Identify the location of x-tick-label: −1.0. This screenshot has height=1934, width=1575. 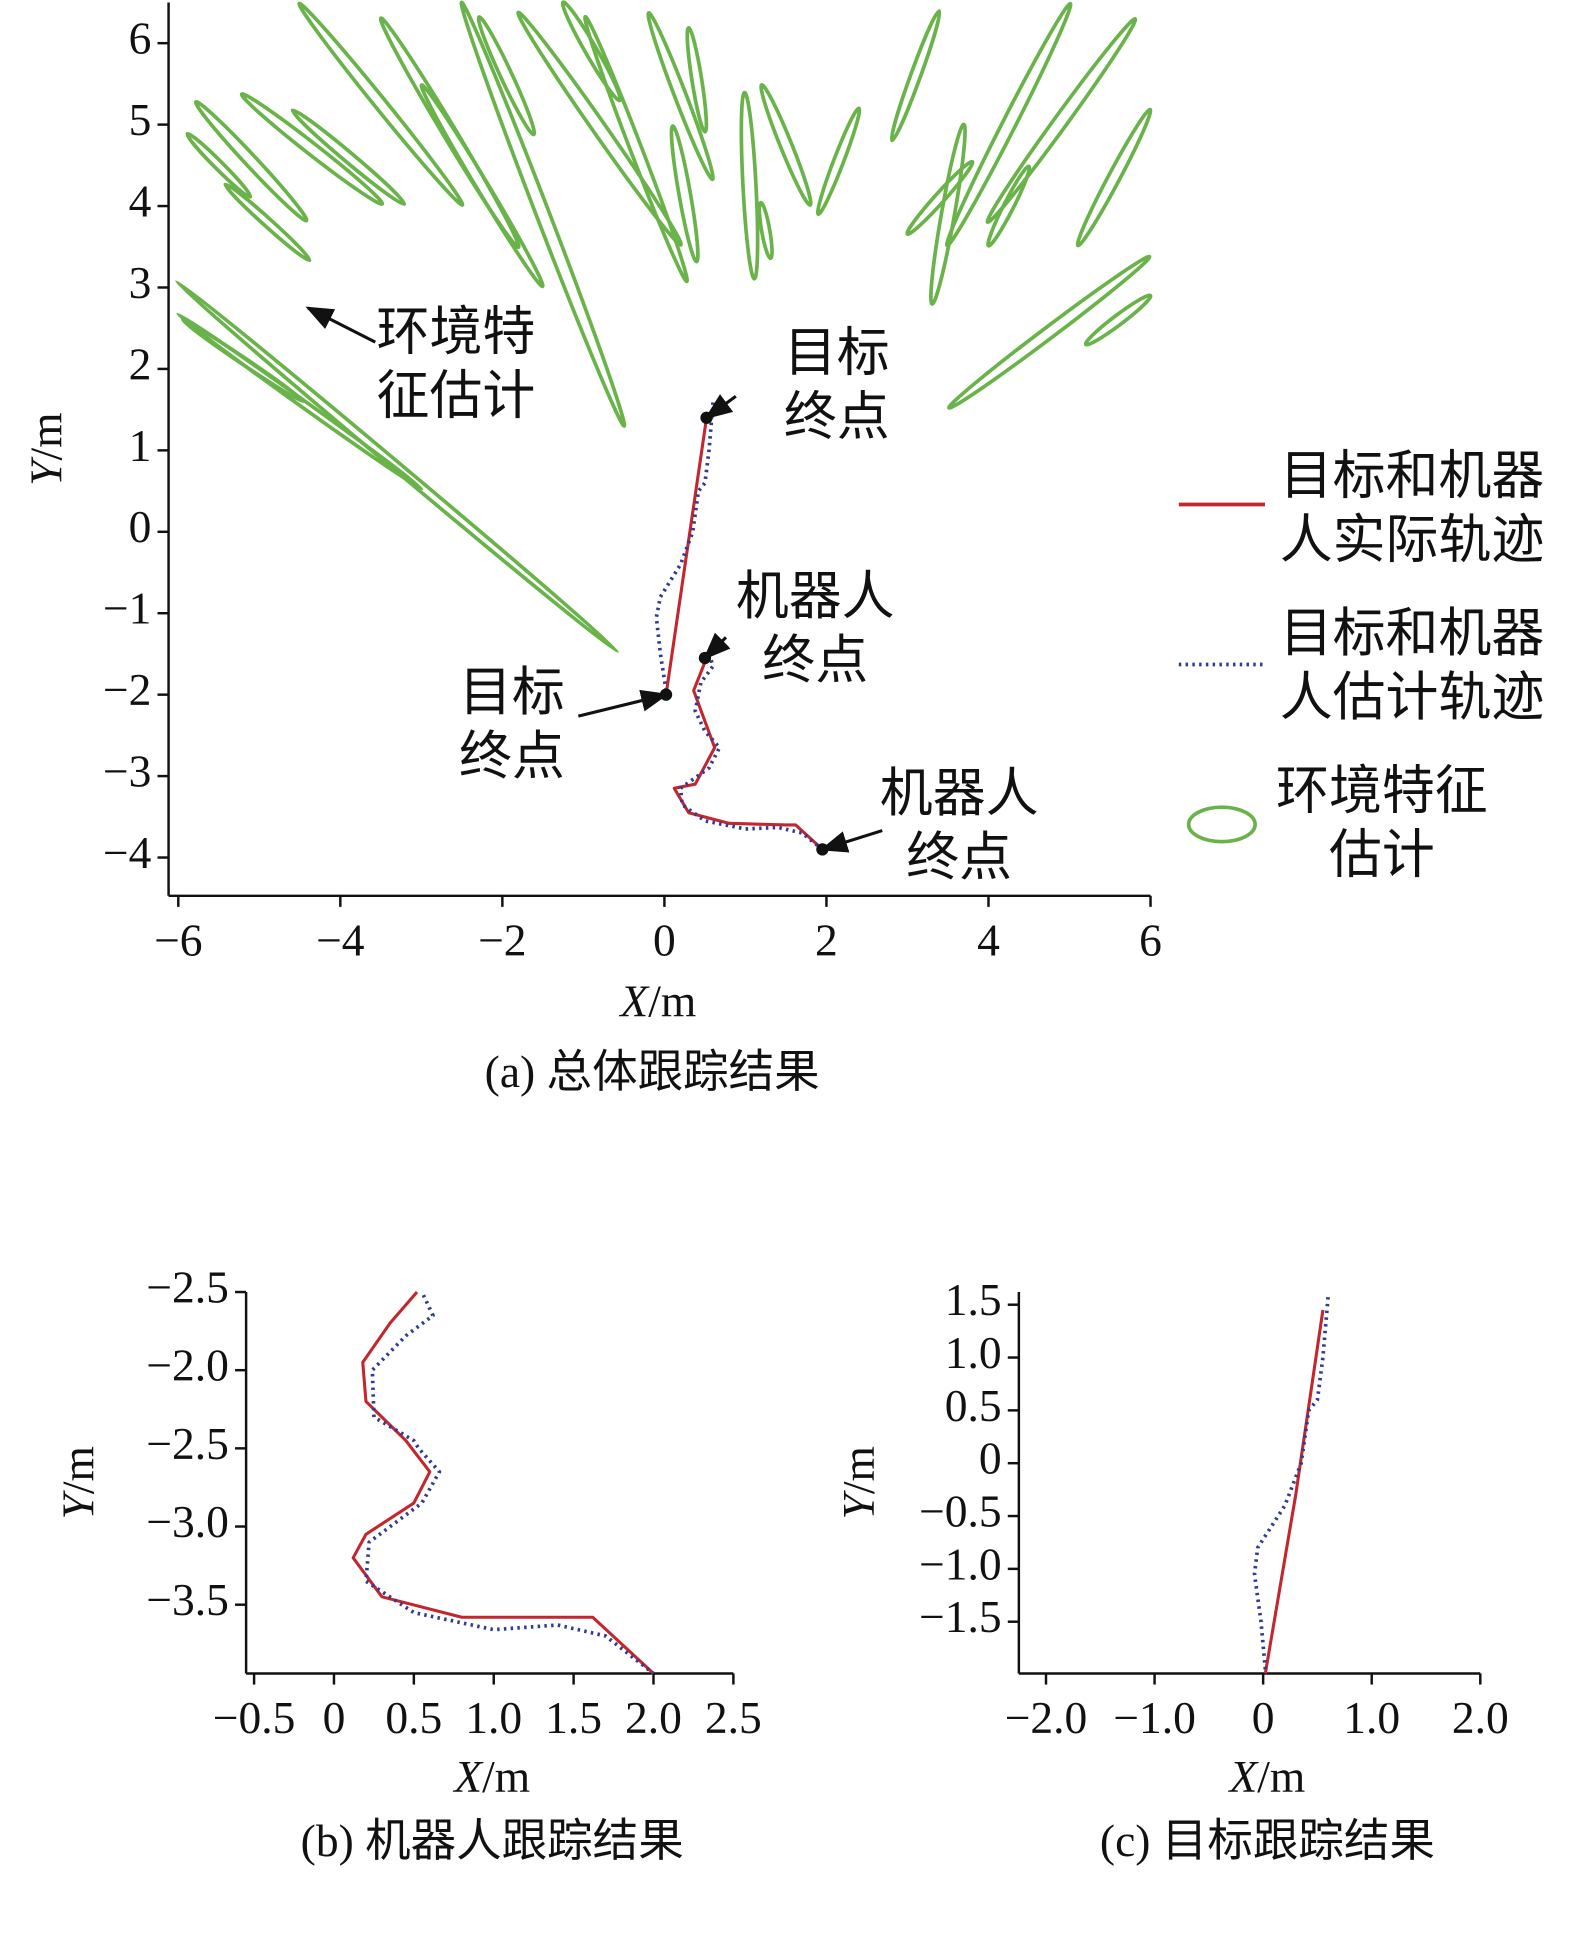
(1154, 1717).